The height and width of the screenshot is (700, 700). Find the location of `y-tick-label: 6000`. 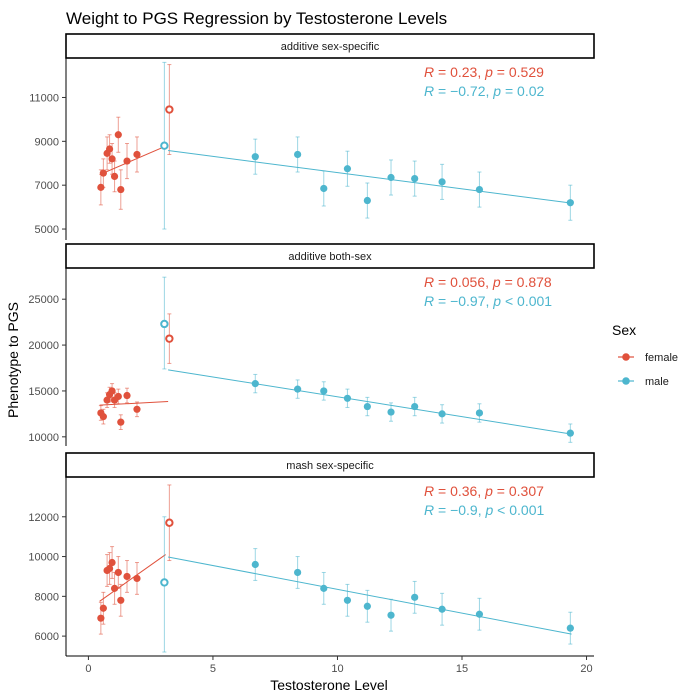

y-tick-label: 6000 is located at coordinates (47, 637).